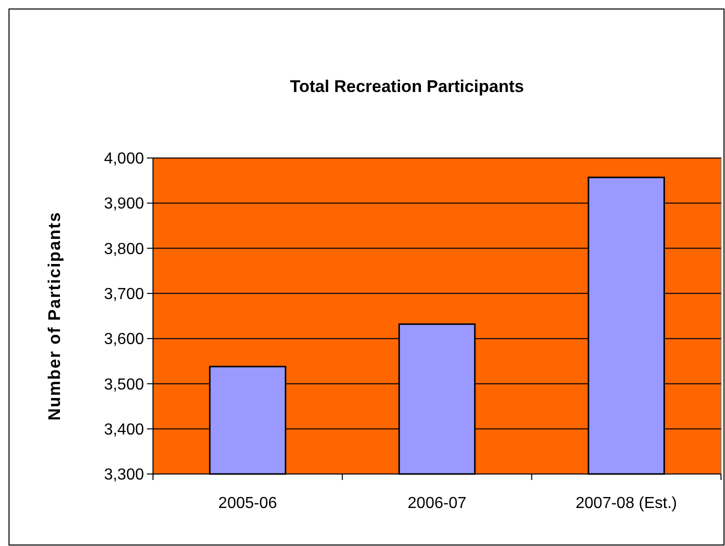  What do you see at coordinates (124, 295) in the screenshot?
I see `y-tick-label: 3,700` at bounding box center [124, 295].